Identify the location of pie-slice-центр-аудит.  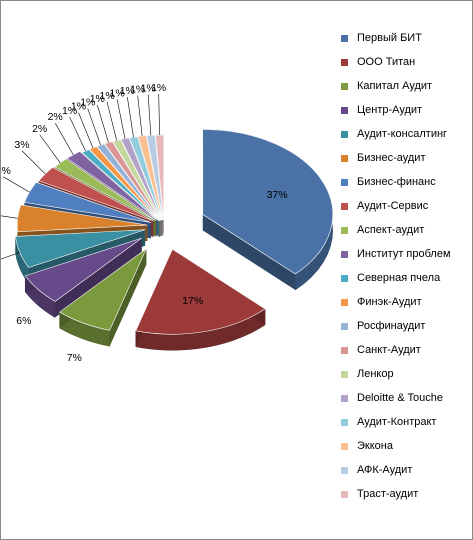
(83, 269).